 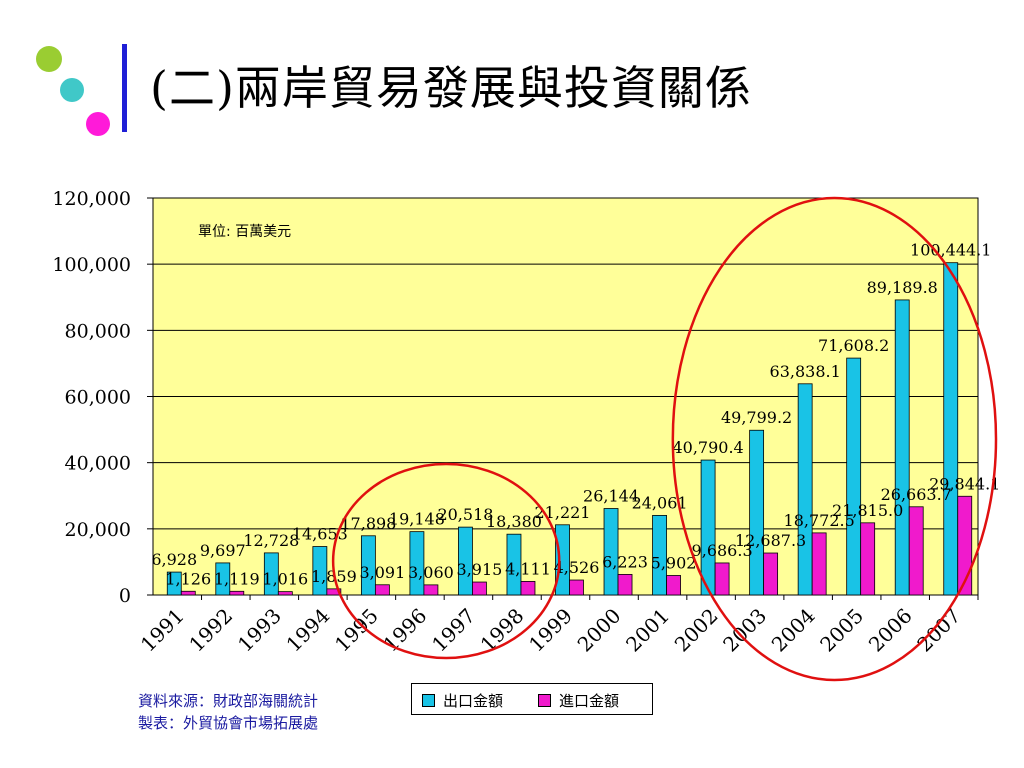 What do you see at coordinates (589, 701) in the screenshot?
I see `legend-label-import: 進口金額` at bounding box center [589, 701].